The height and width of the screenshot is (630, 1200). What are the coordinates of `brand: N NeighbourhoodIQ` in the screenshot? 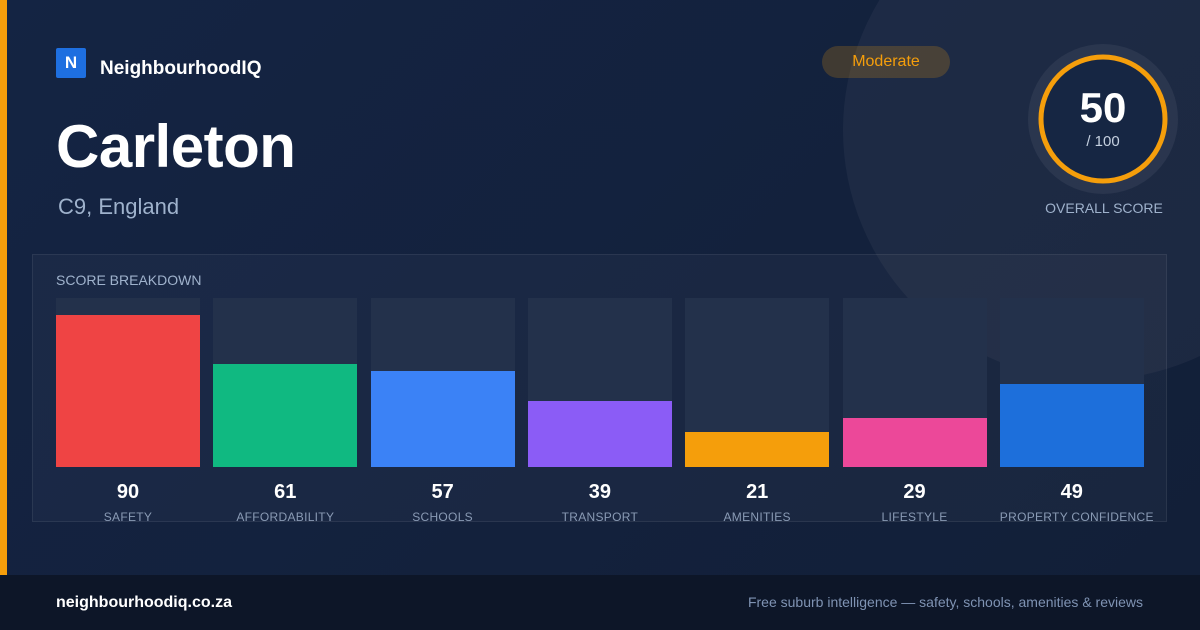 It's located at (158, 63).